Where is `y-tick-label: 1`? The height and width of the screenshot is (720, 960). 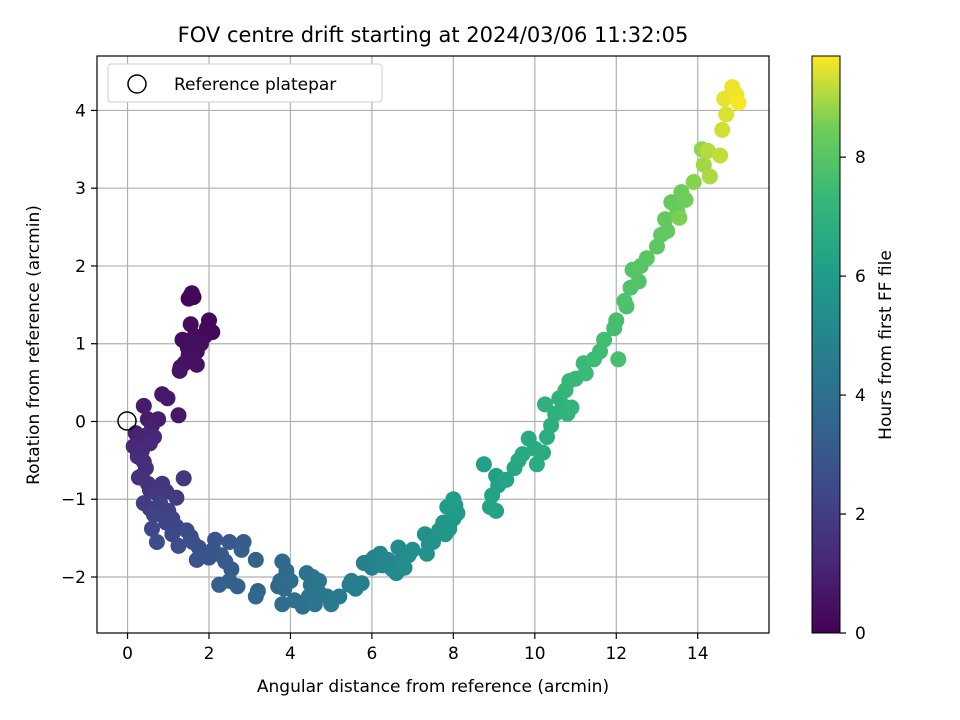
y-tick-label: 1 is located at coordinates (80, 345).